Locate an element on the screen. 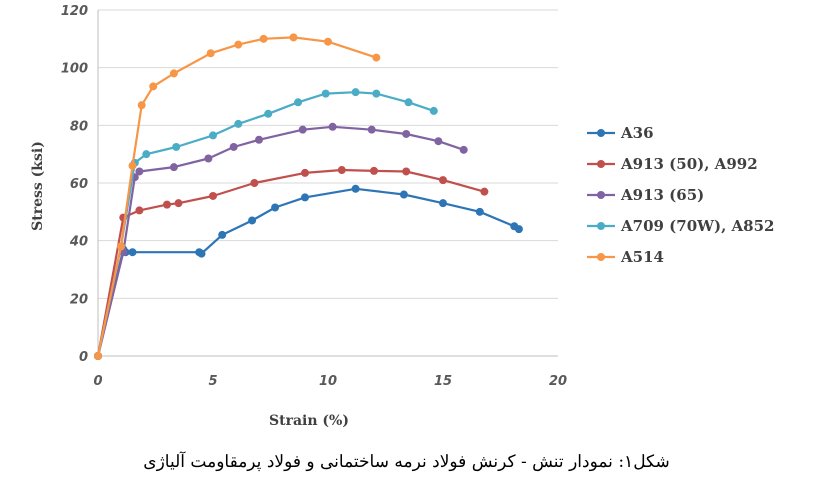 This screenshot has height=485, width=813. x-tick-label: 10 is located at coordinates (328, 381).